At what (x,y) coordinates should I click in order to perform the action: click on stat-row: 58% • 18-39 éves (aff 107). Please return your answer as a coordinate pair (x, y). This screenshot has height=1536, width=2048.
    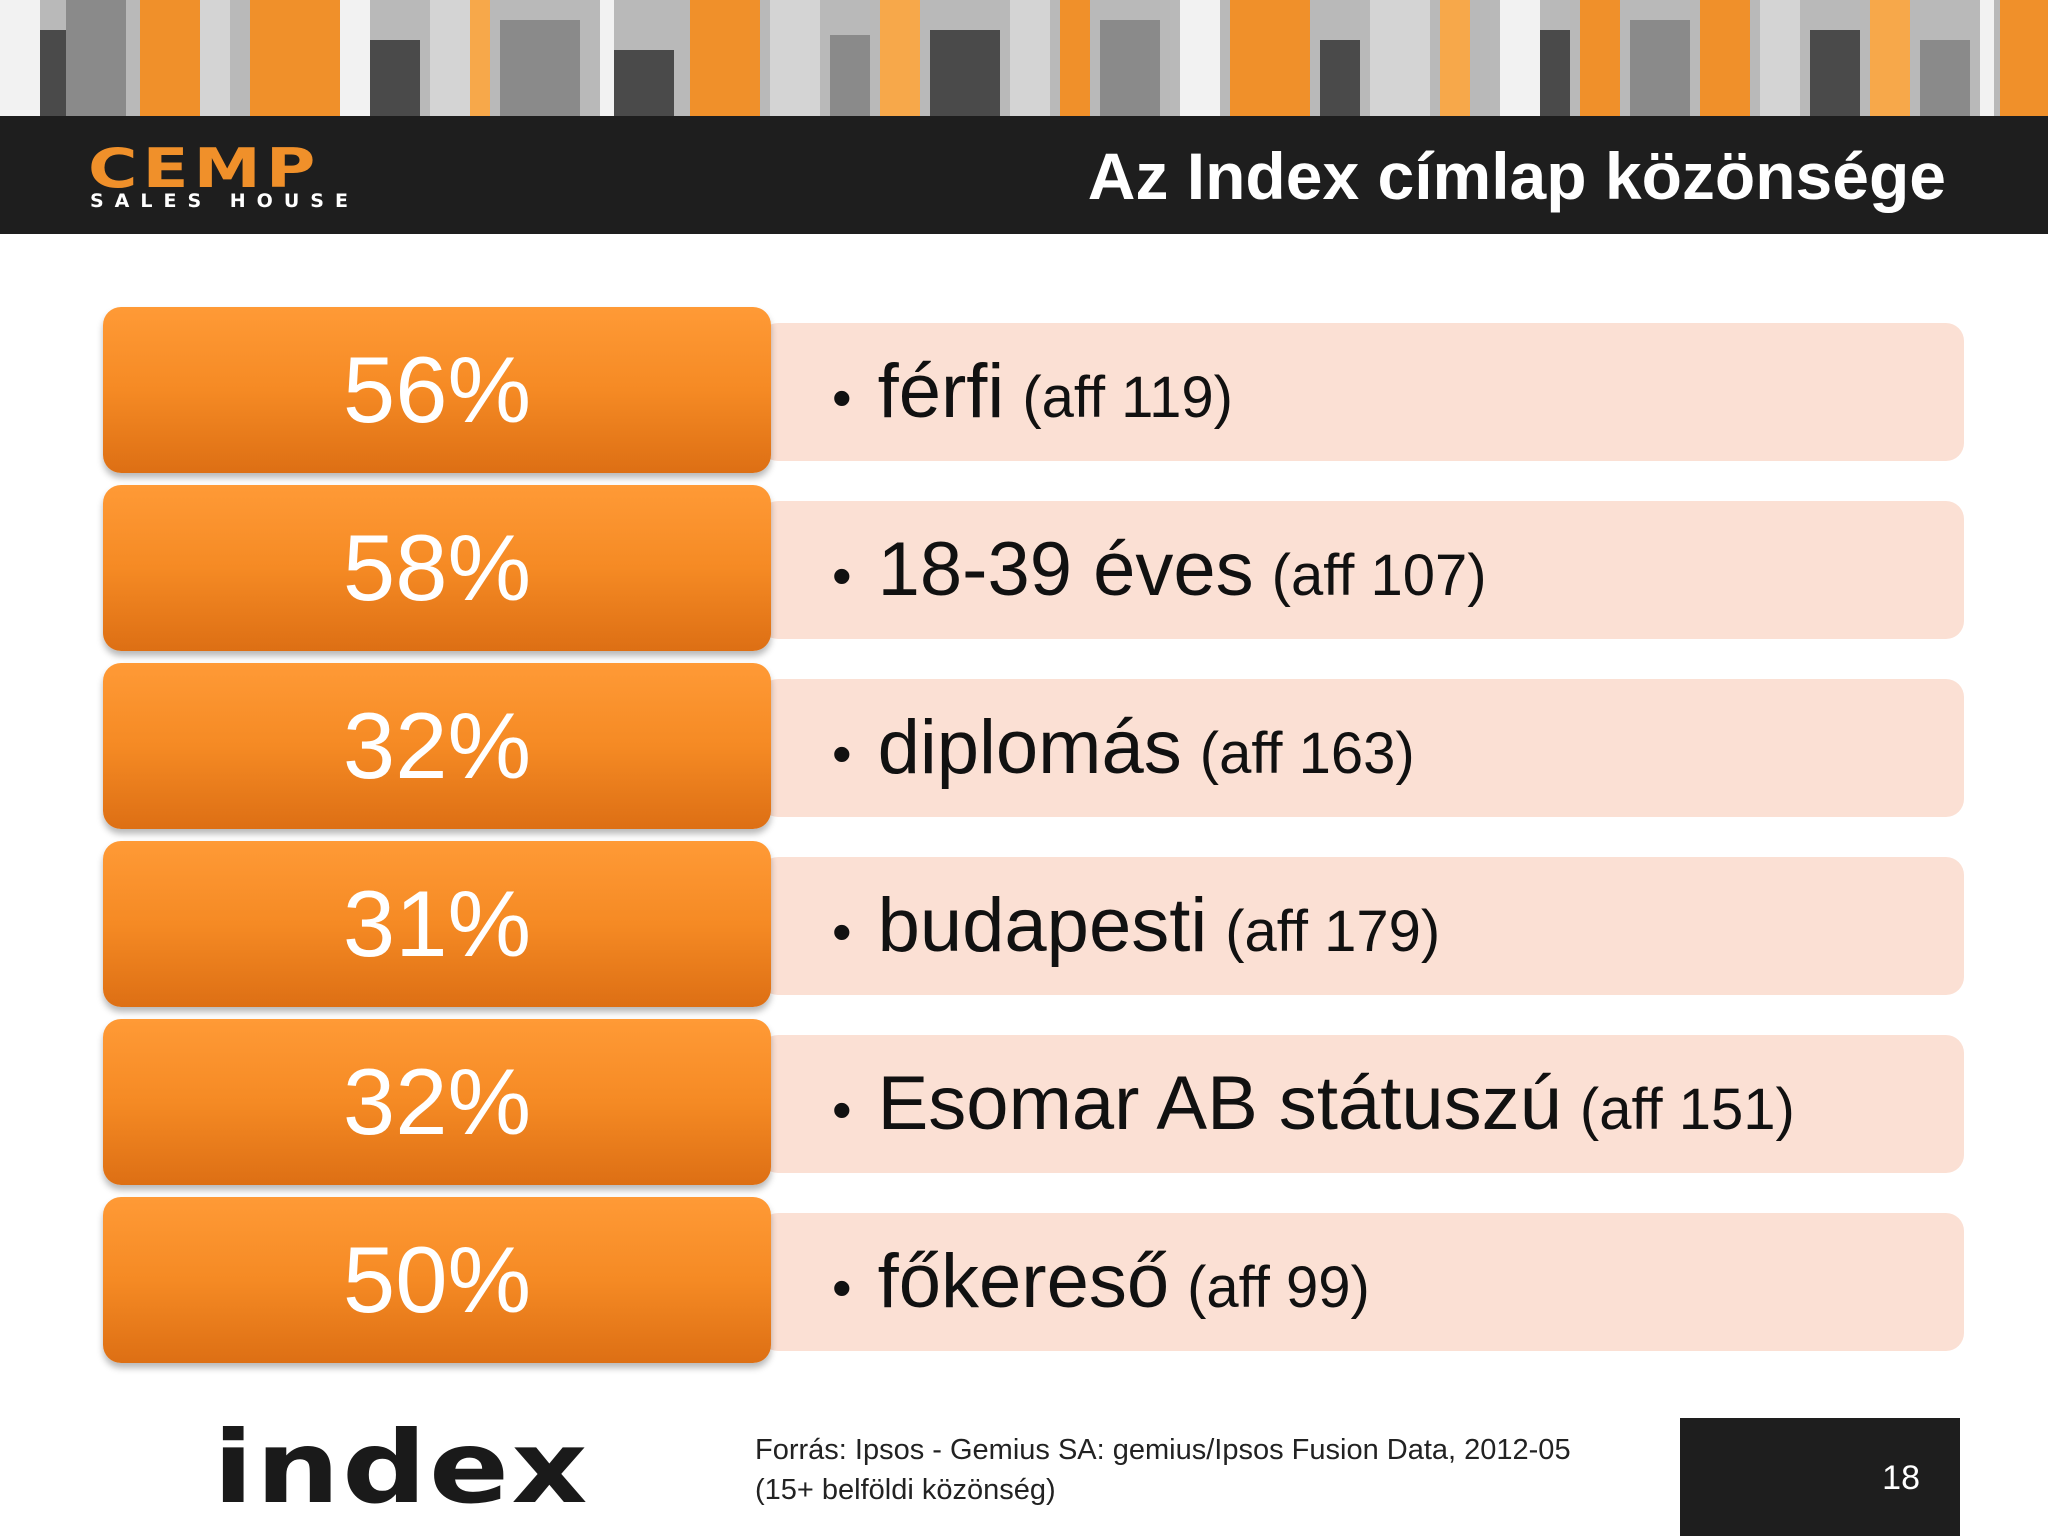
    Looking at the image, I should click on (1024, 574).